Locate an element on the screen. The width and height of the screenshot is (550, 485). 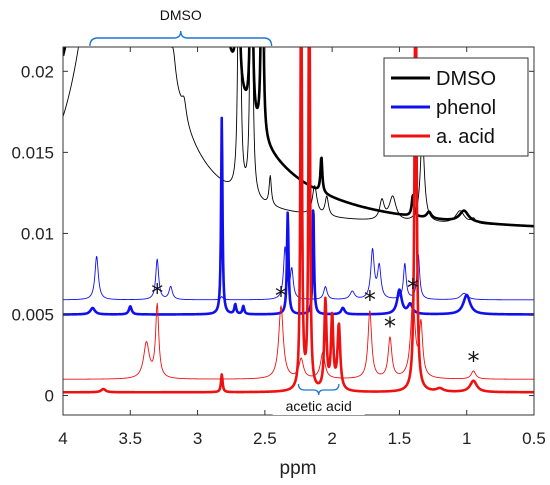
x-tick-label: 0.5 is located at coordinates (534, 438).